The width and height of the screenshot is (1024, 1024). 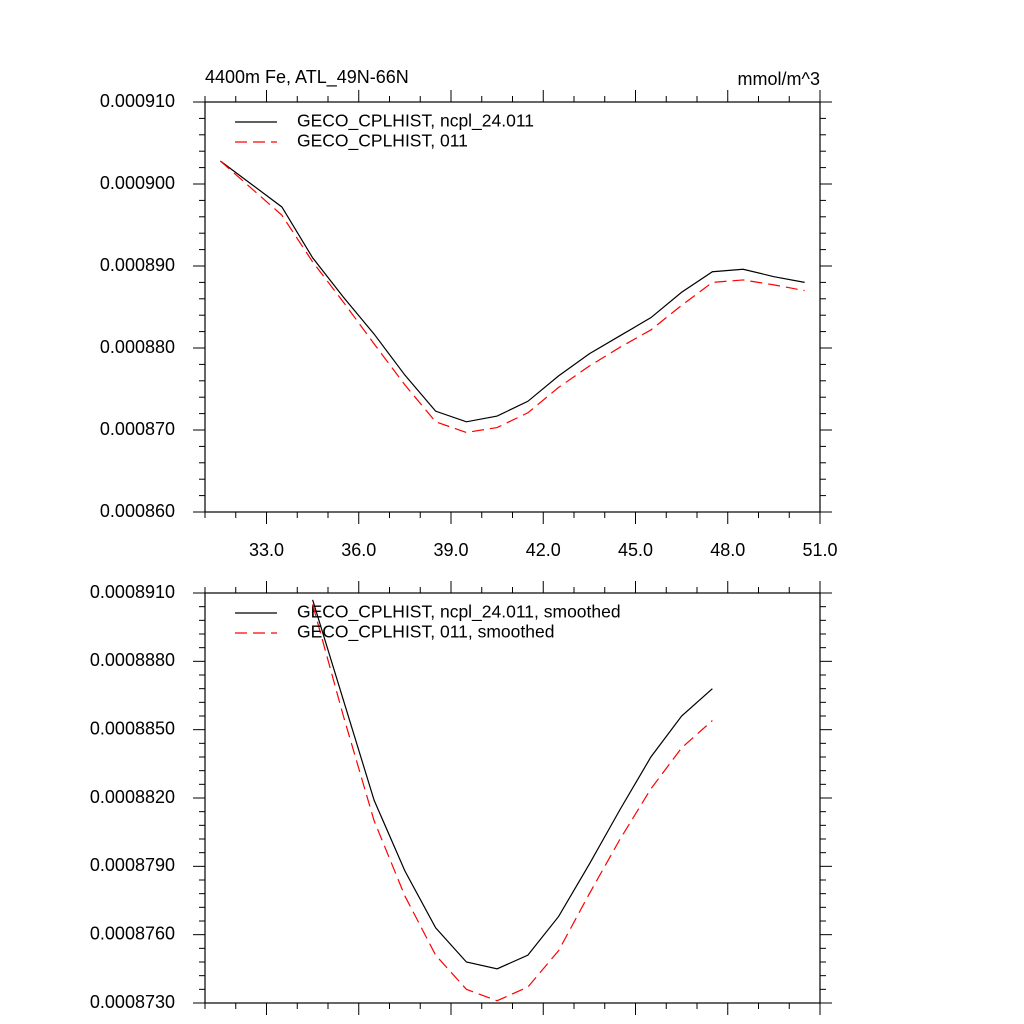 I want to click on x-tick-label: 39.0, so click(x=450, y=550).